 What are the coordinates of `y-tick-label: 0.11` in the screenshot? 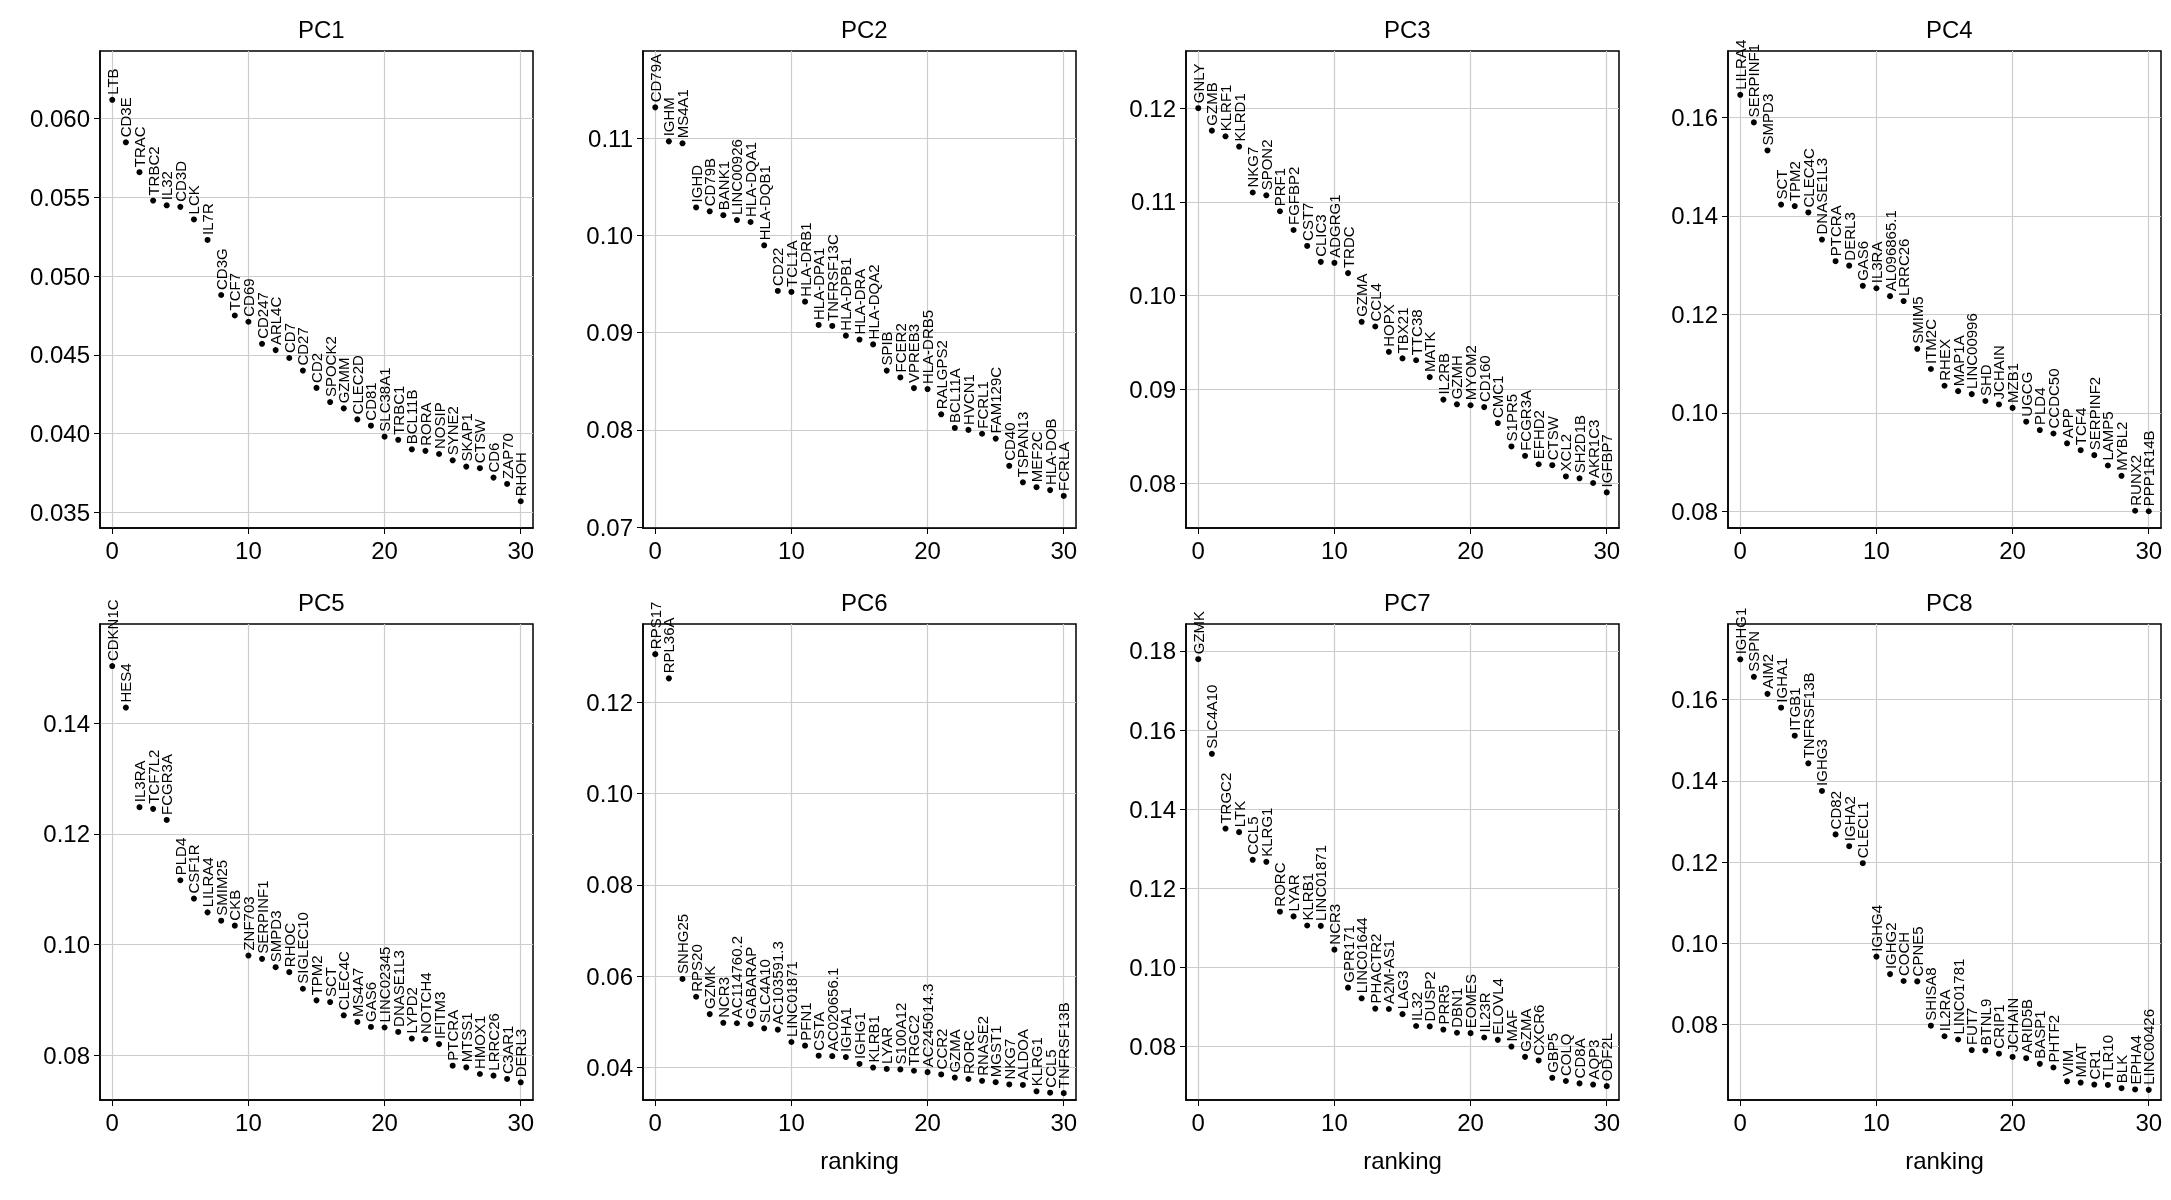 It's located at (610, 138).